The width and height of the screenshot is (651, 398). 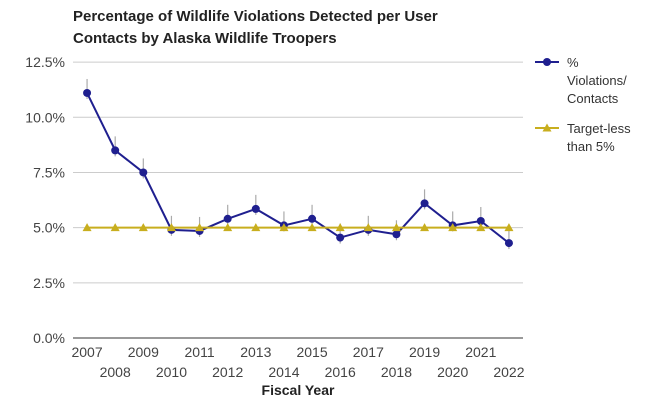 I want to click on x-axis-title: Fiscal Year, so click(x=298, y=390).